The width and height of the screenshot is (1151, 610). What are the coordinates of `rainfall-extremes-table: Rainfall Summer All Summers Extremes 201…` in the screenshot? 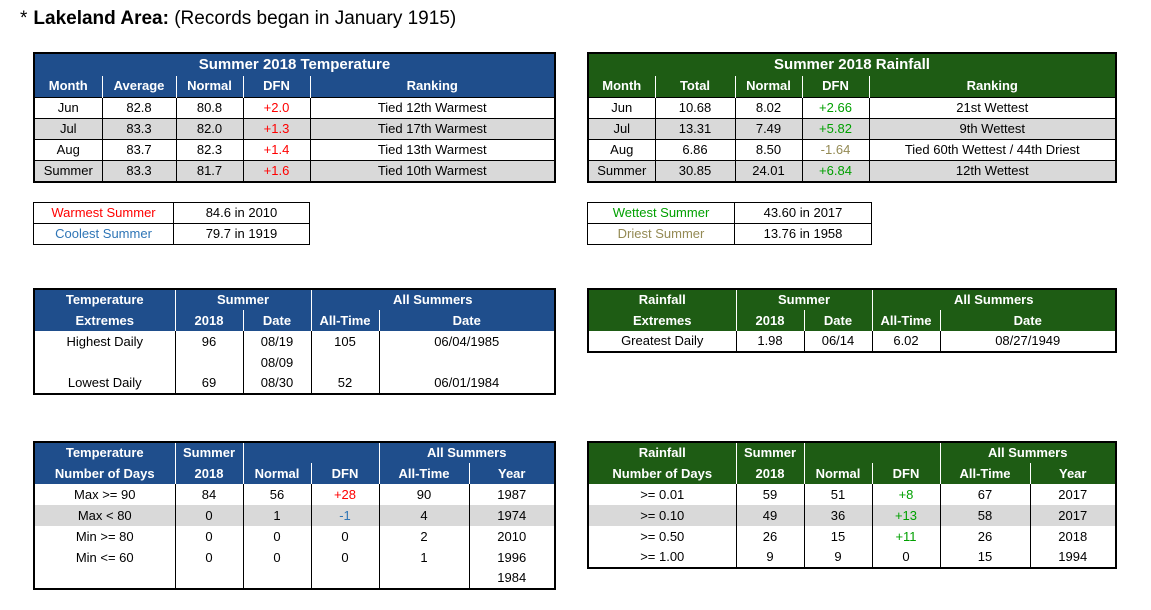 It's located at (852, 320).